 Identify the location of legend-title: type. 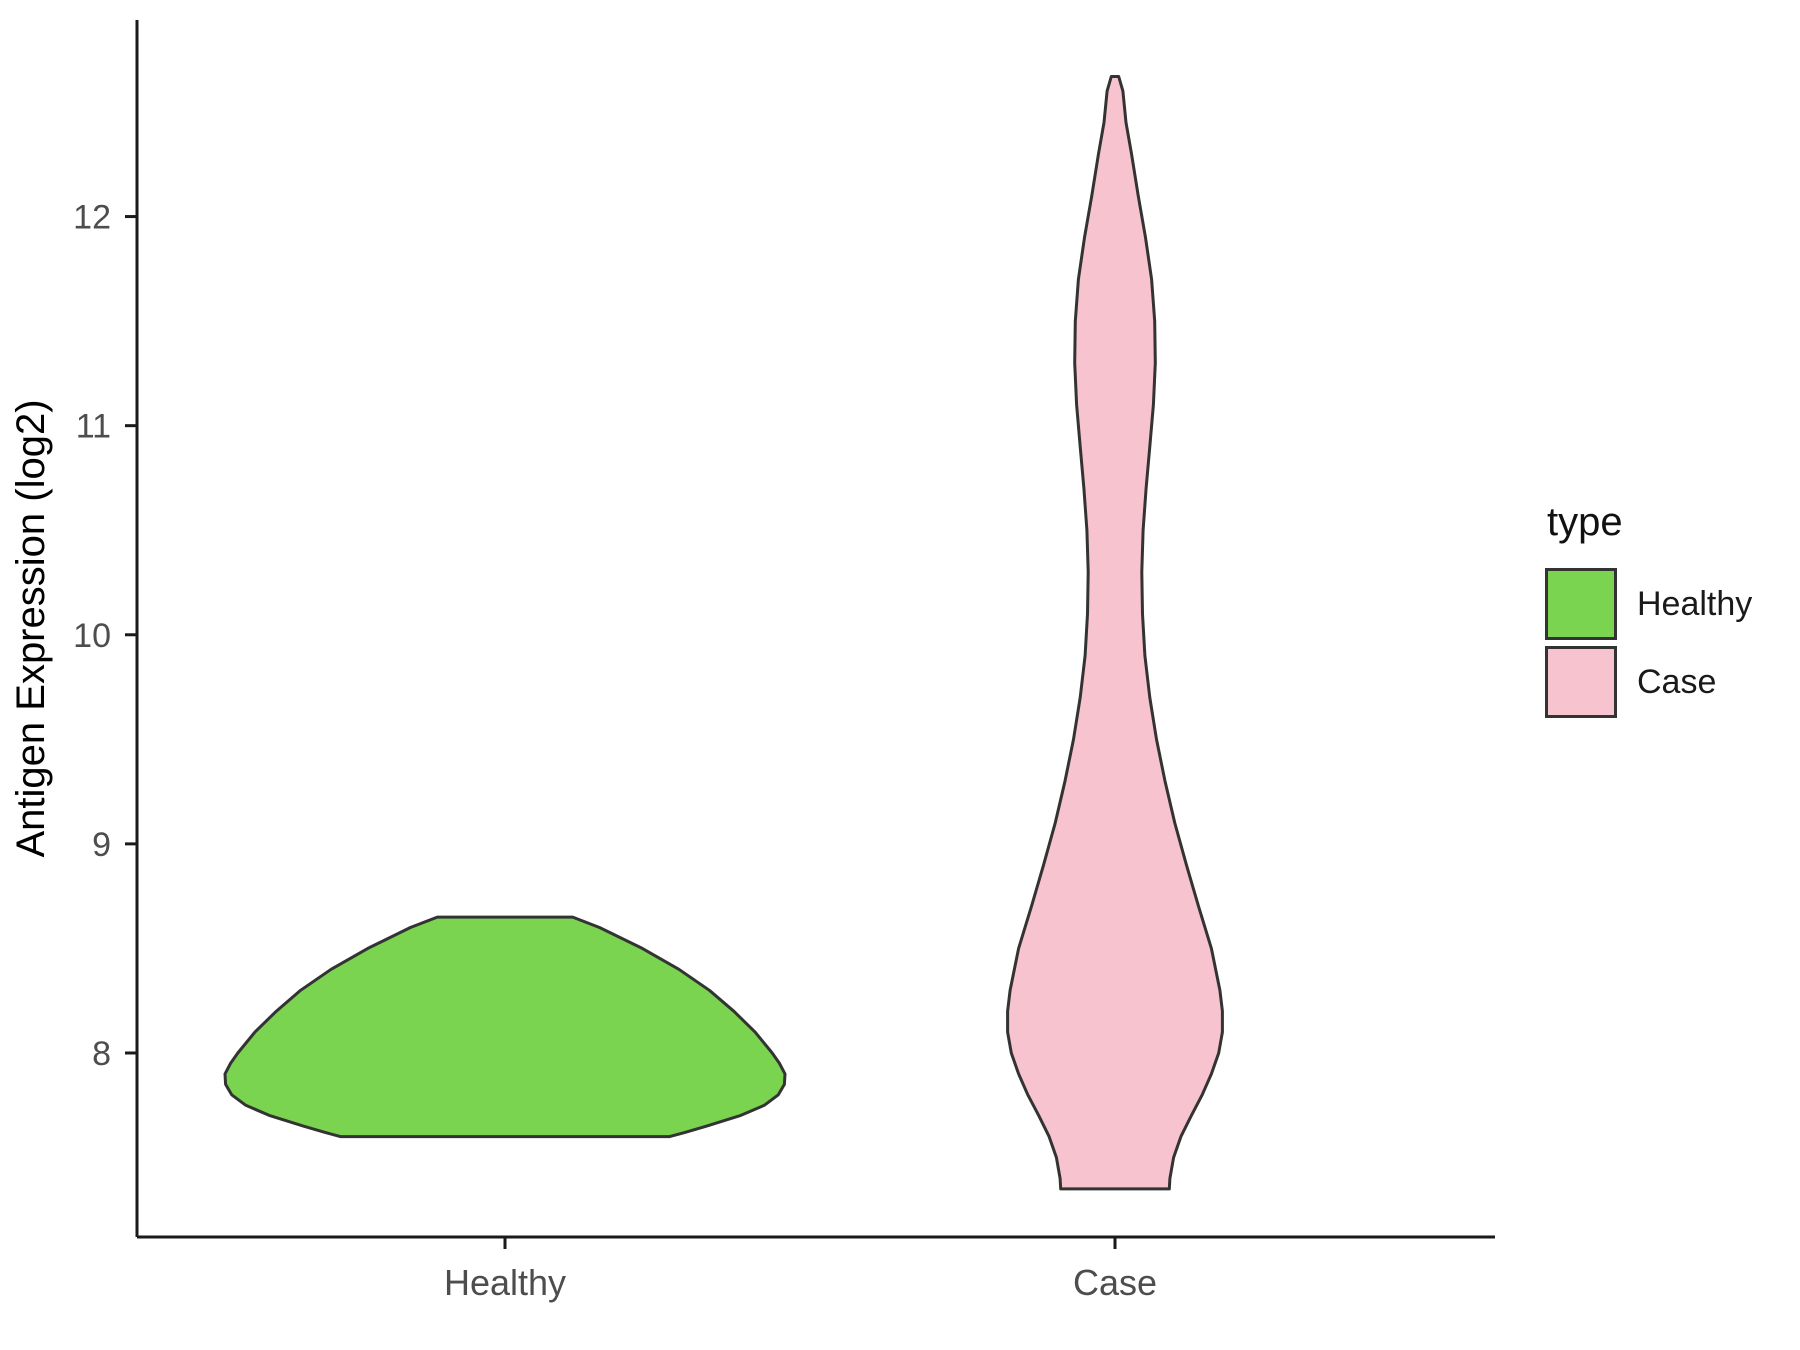
(1585, 522).